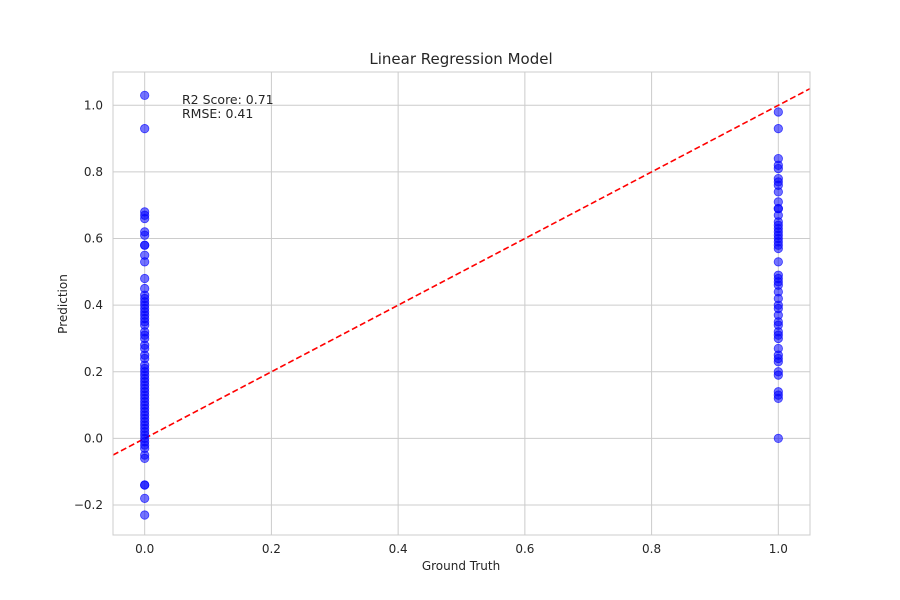 The height and width of the screenshot is (600, 900). What do you see at coordinates (228, 99) in the screenshot?
I see `r2-annotation: R2 Score: 0.71` at bounding box center [228, 99].